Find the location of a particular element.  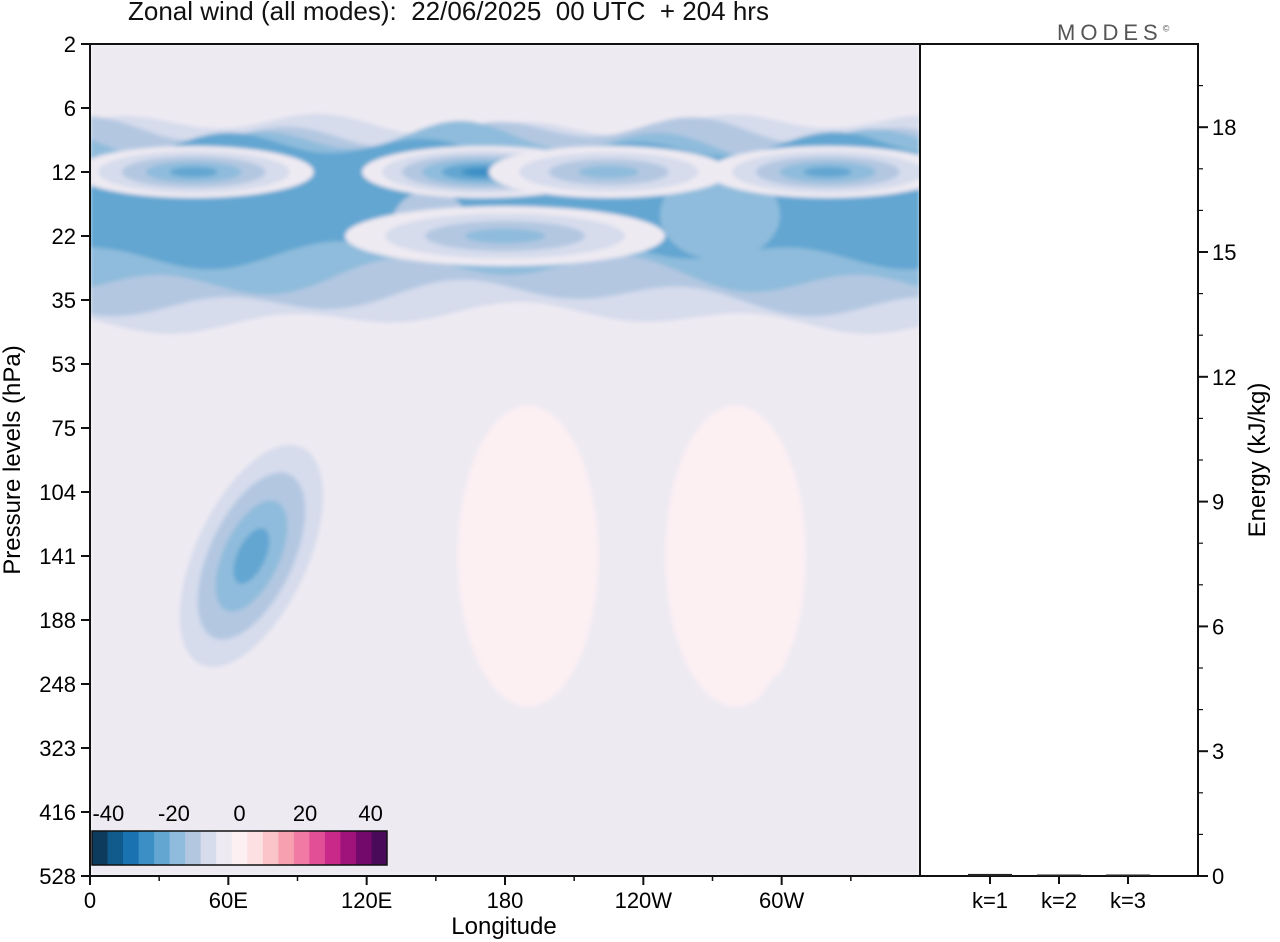

colorbar-frame is located at coordinates (239, 848).